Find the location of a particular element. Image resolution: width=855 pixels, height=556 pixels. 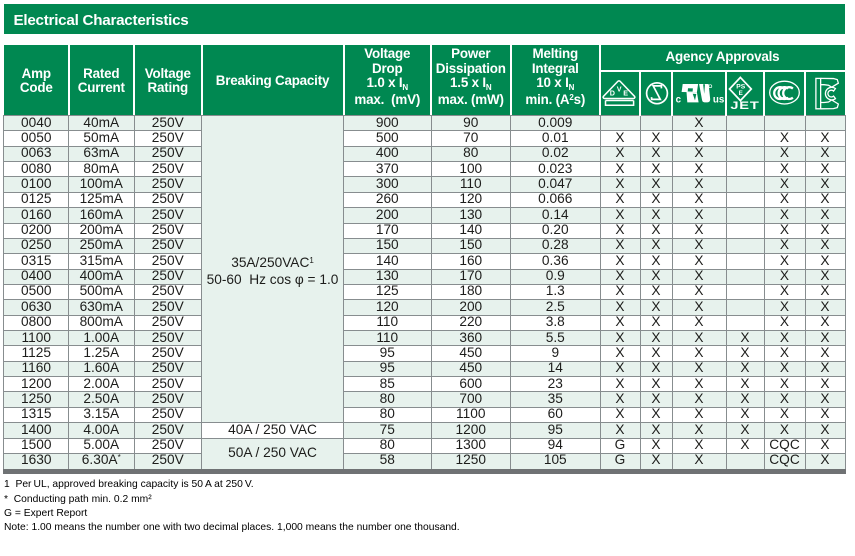

svg-text: JET is located at coordinates (744, 105).